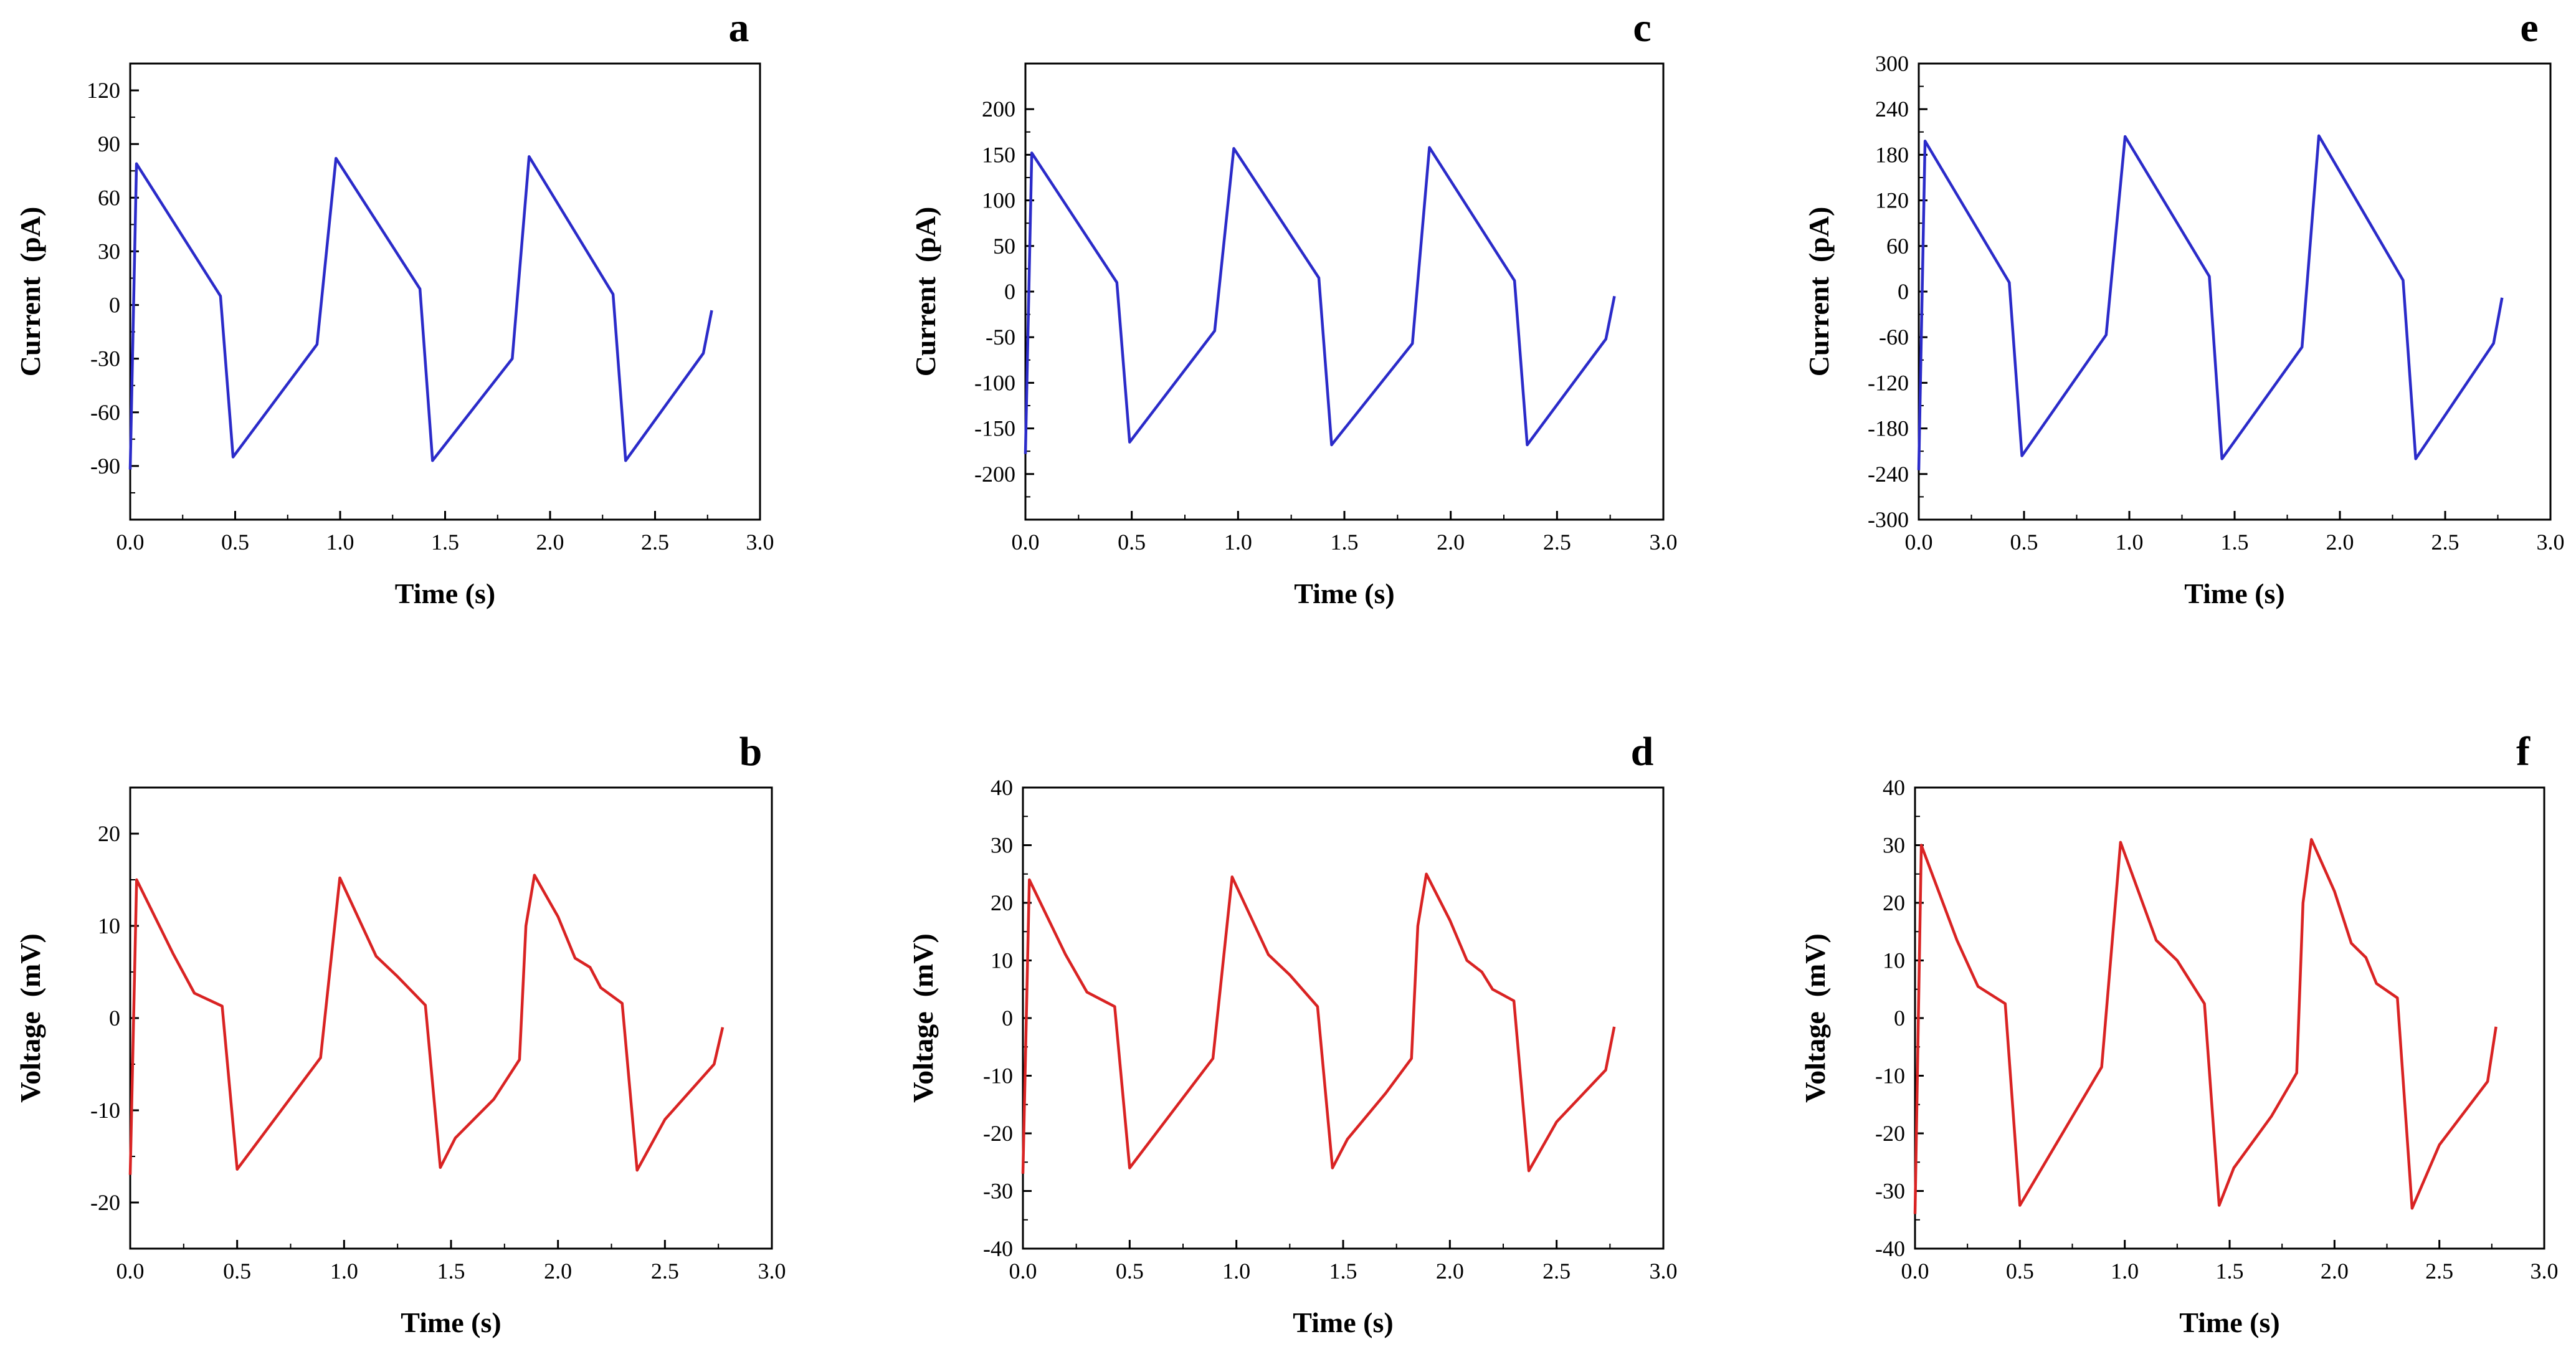 Image resolution: width=2576 pixels, height=1367 pixels. Describe the element at coordinates (426, 1024) in the screenshot. I see `series-line-b` at that location.